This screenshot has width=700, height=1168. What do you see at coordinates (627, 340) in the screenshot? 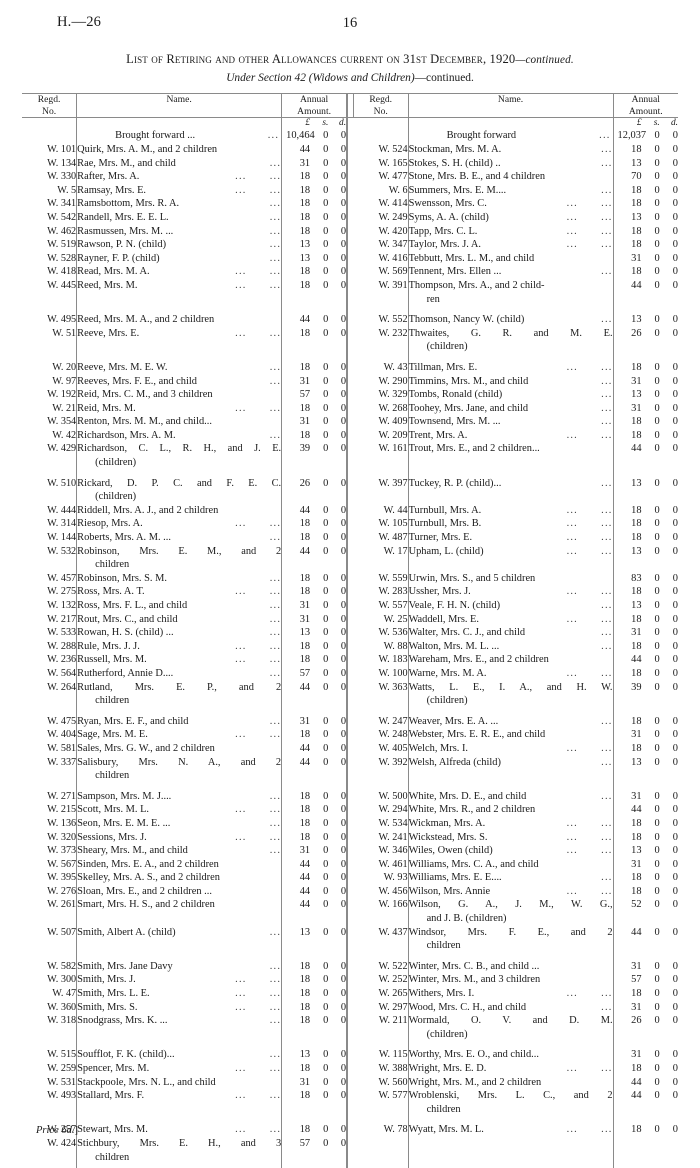
I see `cell-amount-right-pounds: 26` at bounding box center [627, 340].